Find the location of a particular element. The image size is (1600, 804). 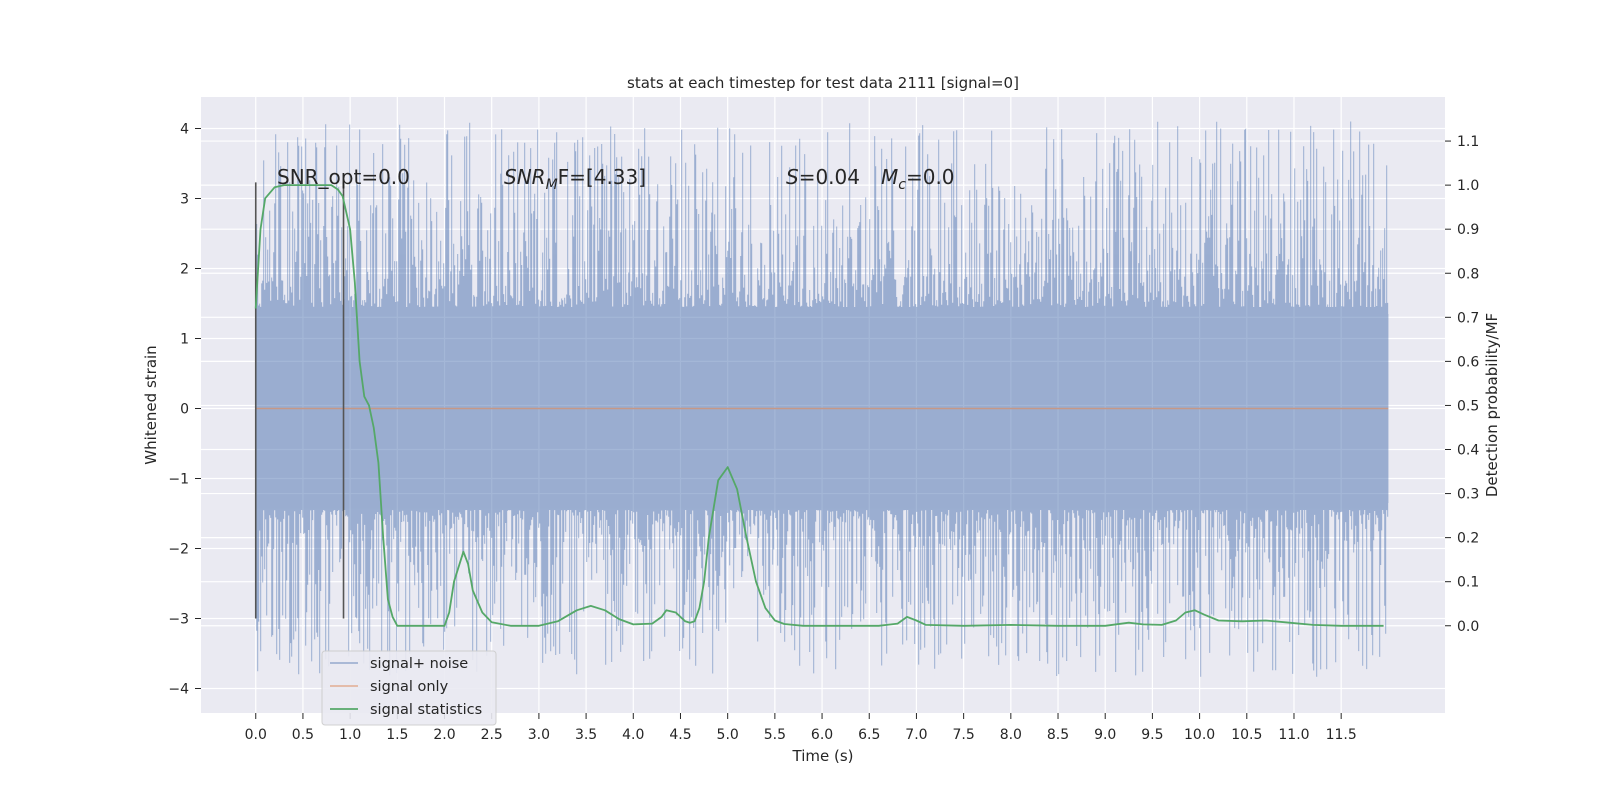

x-tick-label: 2.5 is located at coordinates (492, 735).